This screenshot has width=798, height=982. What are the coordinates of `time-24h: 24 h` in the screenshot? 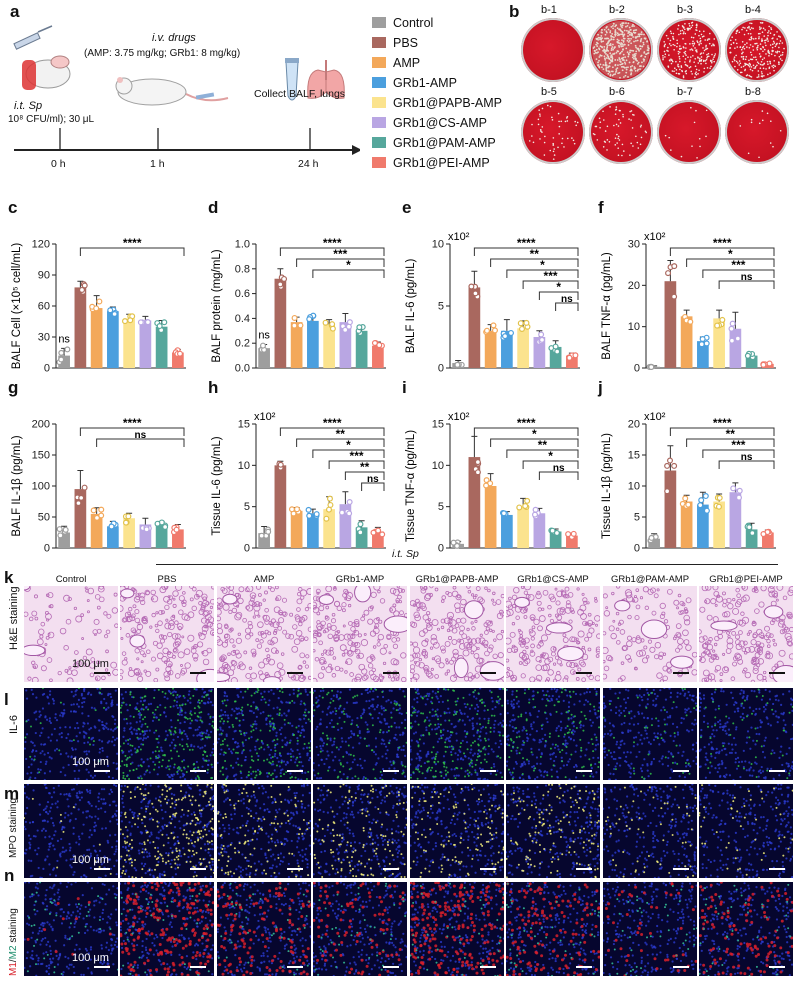 It's located at (308, 164).